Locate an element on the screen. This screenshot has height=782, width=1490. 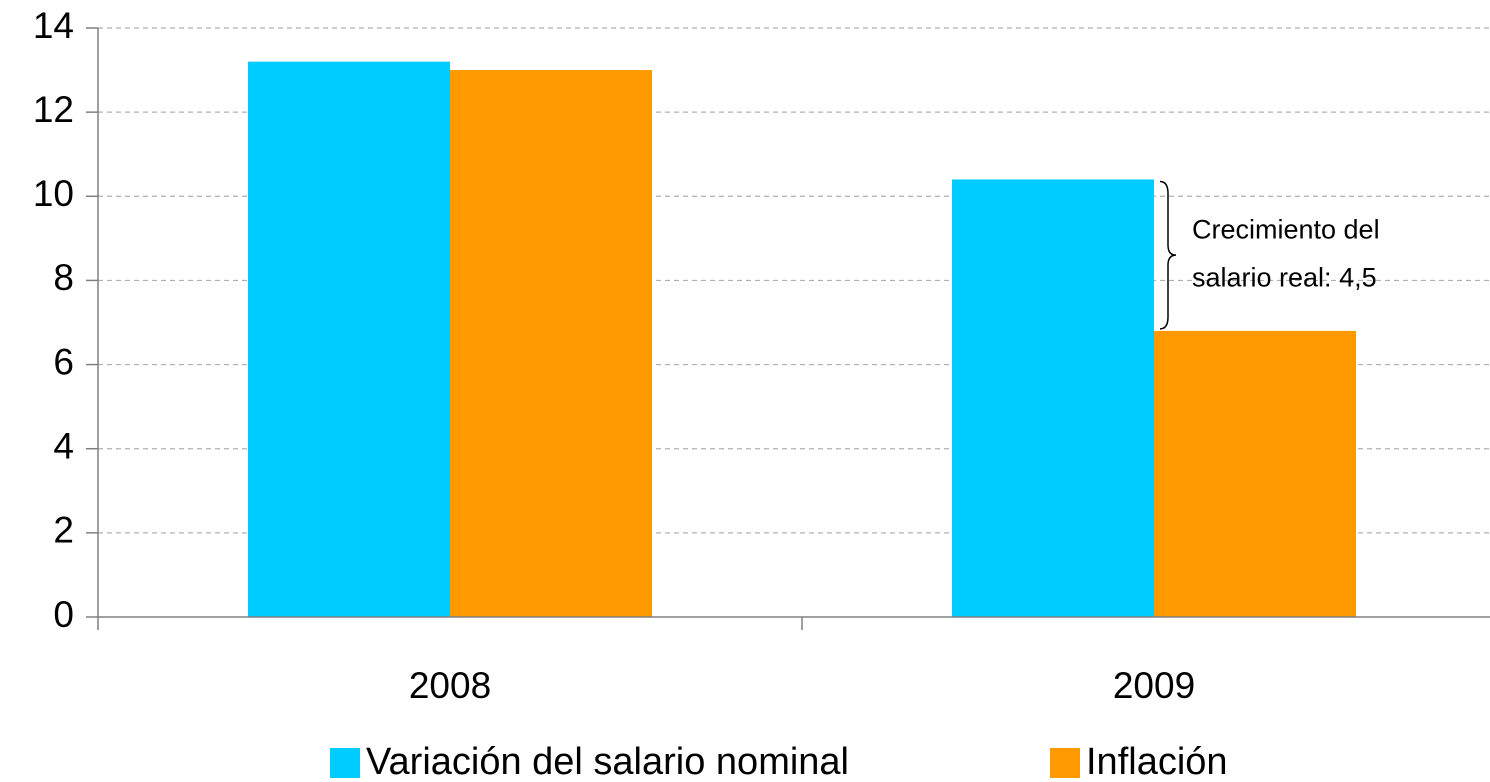
y-tick-label: 10 is located at coordinates (53, 193).